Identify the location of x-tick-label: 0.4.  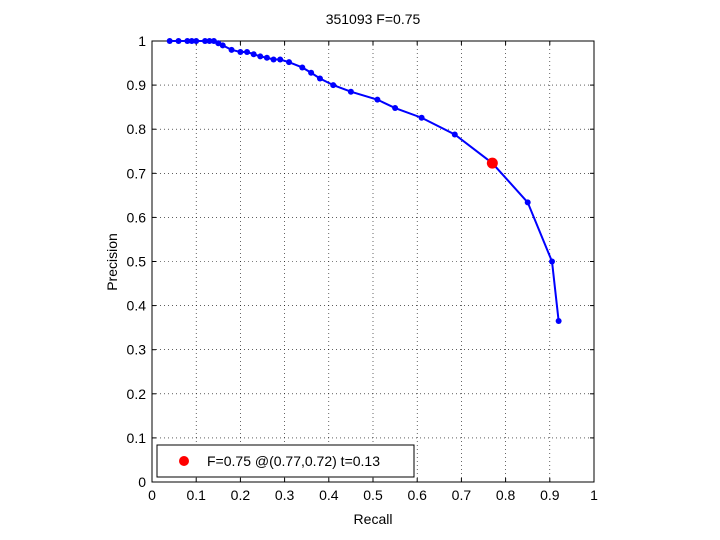
(329, 495).